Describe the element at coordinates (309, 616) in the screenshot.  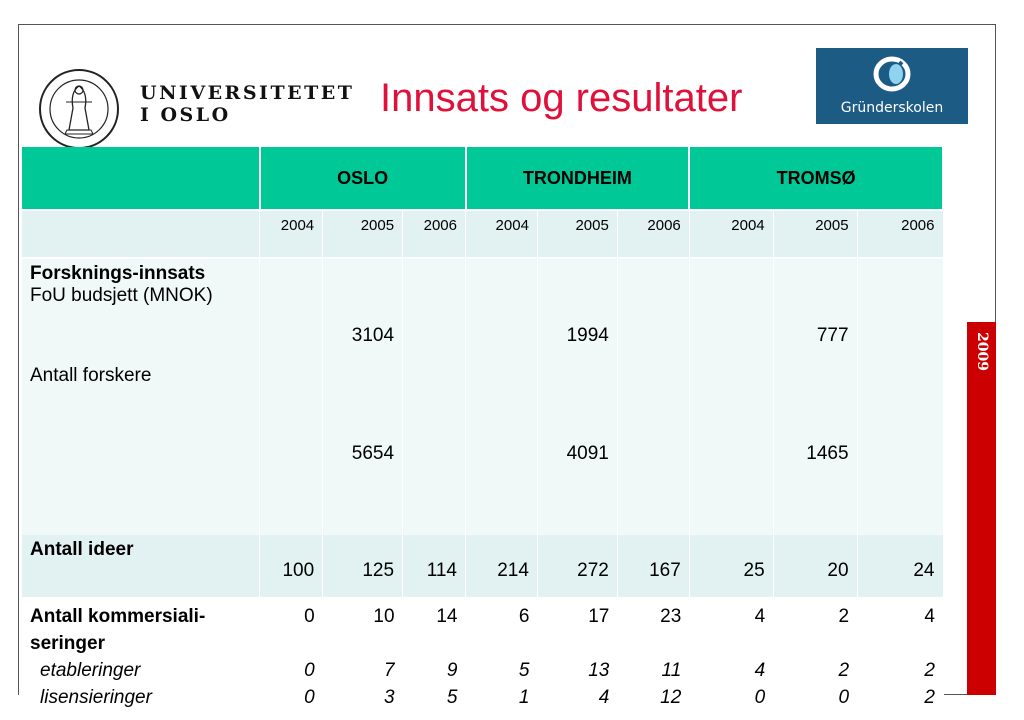
I see `commercial-value: 0` at that location.